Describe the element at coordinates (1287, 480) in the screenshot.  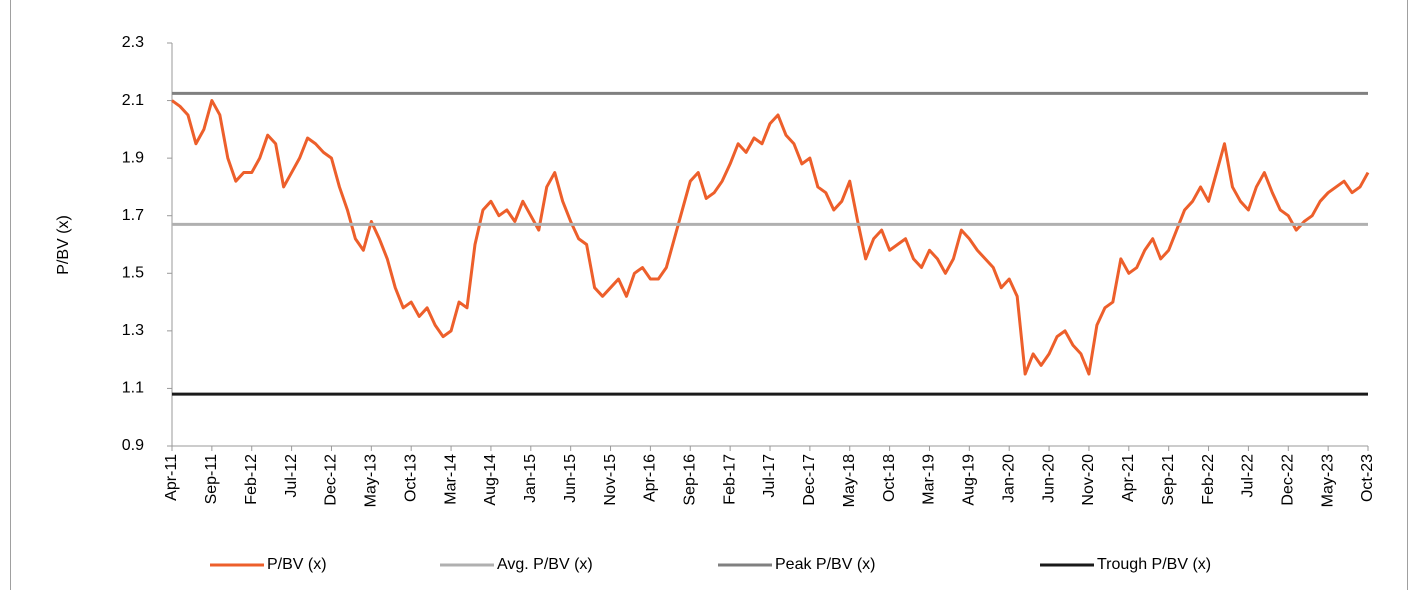
I see `x-tick-label: Dec-22` at that location.